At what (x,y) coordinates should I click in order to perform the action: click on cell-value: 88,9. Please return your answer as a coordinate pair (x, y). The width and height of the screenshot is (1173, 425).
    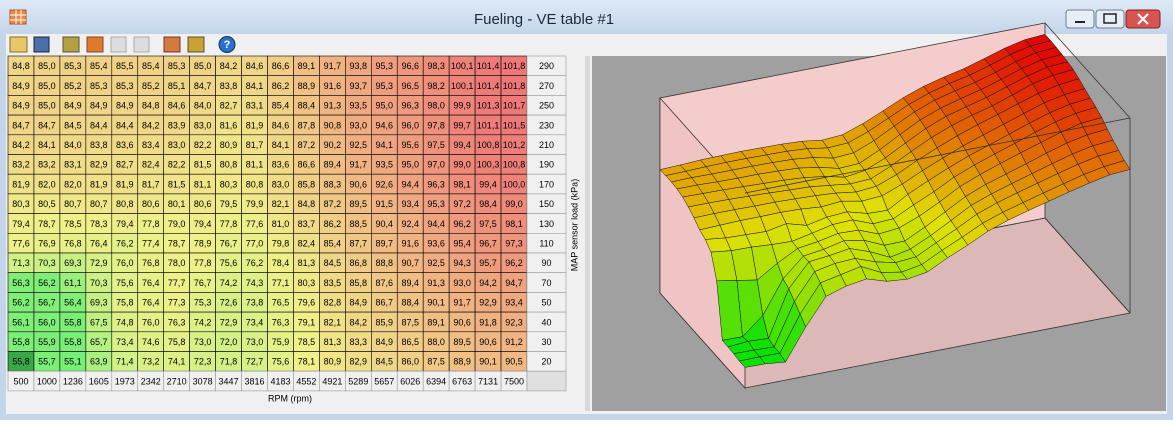
    Looking at the image, I should click on (307, 86).